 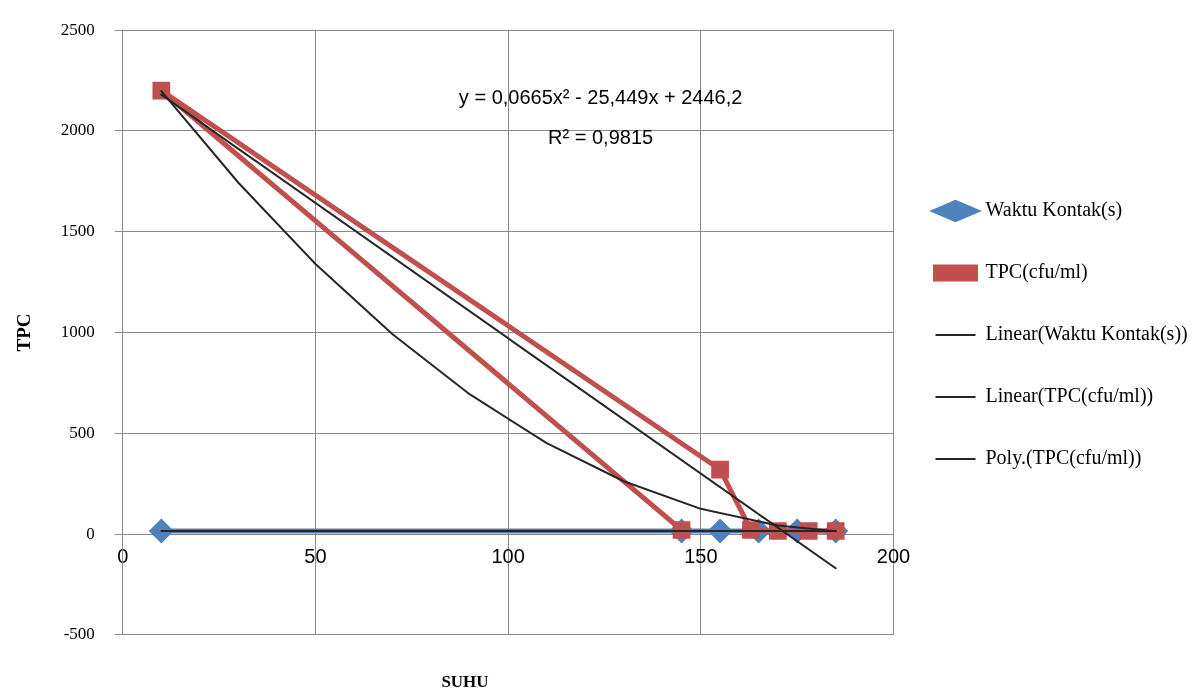 What do you see at coordinates (79, 634) in the screenshot?
I see `y-tick-label: -500` at bounding box center [79, 634].